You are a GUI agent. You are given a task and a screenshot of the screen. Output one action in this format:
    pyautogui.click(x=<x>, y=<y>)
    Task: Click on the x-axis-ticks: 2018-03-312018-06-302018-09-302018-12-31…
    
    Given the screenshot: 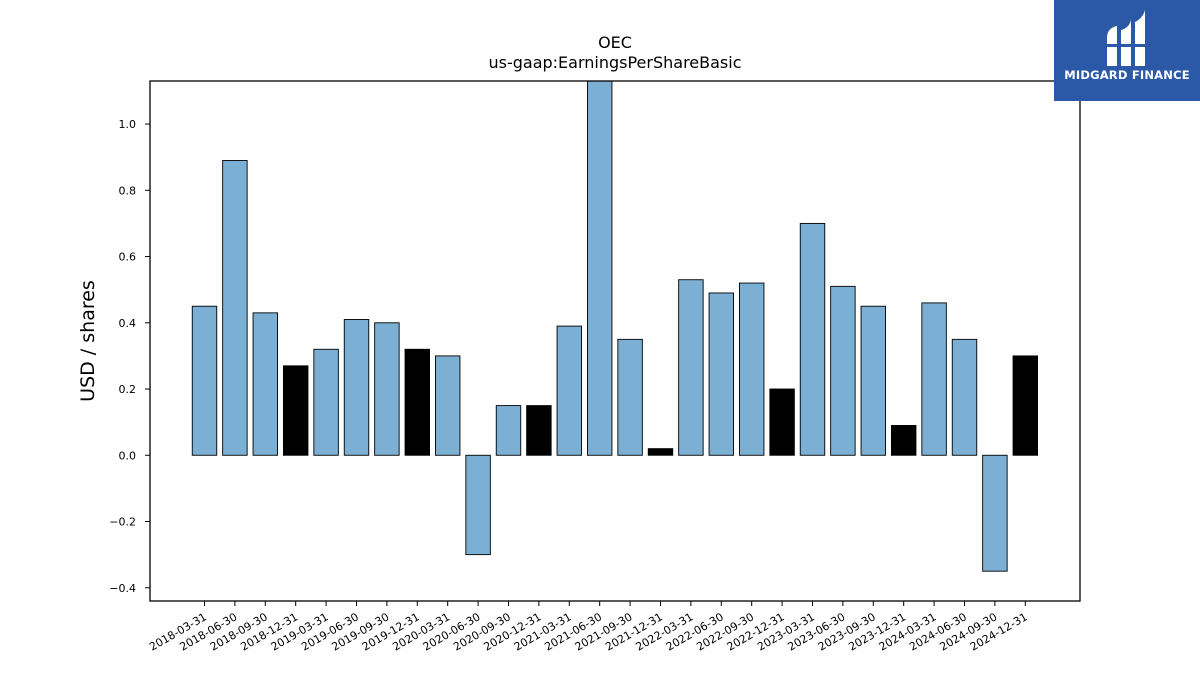 What is the action you would take?
    pyautogui.click(x=588, y=627)
    